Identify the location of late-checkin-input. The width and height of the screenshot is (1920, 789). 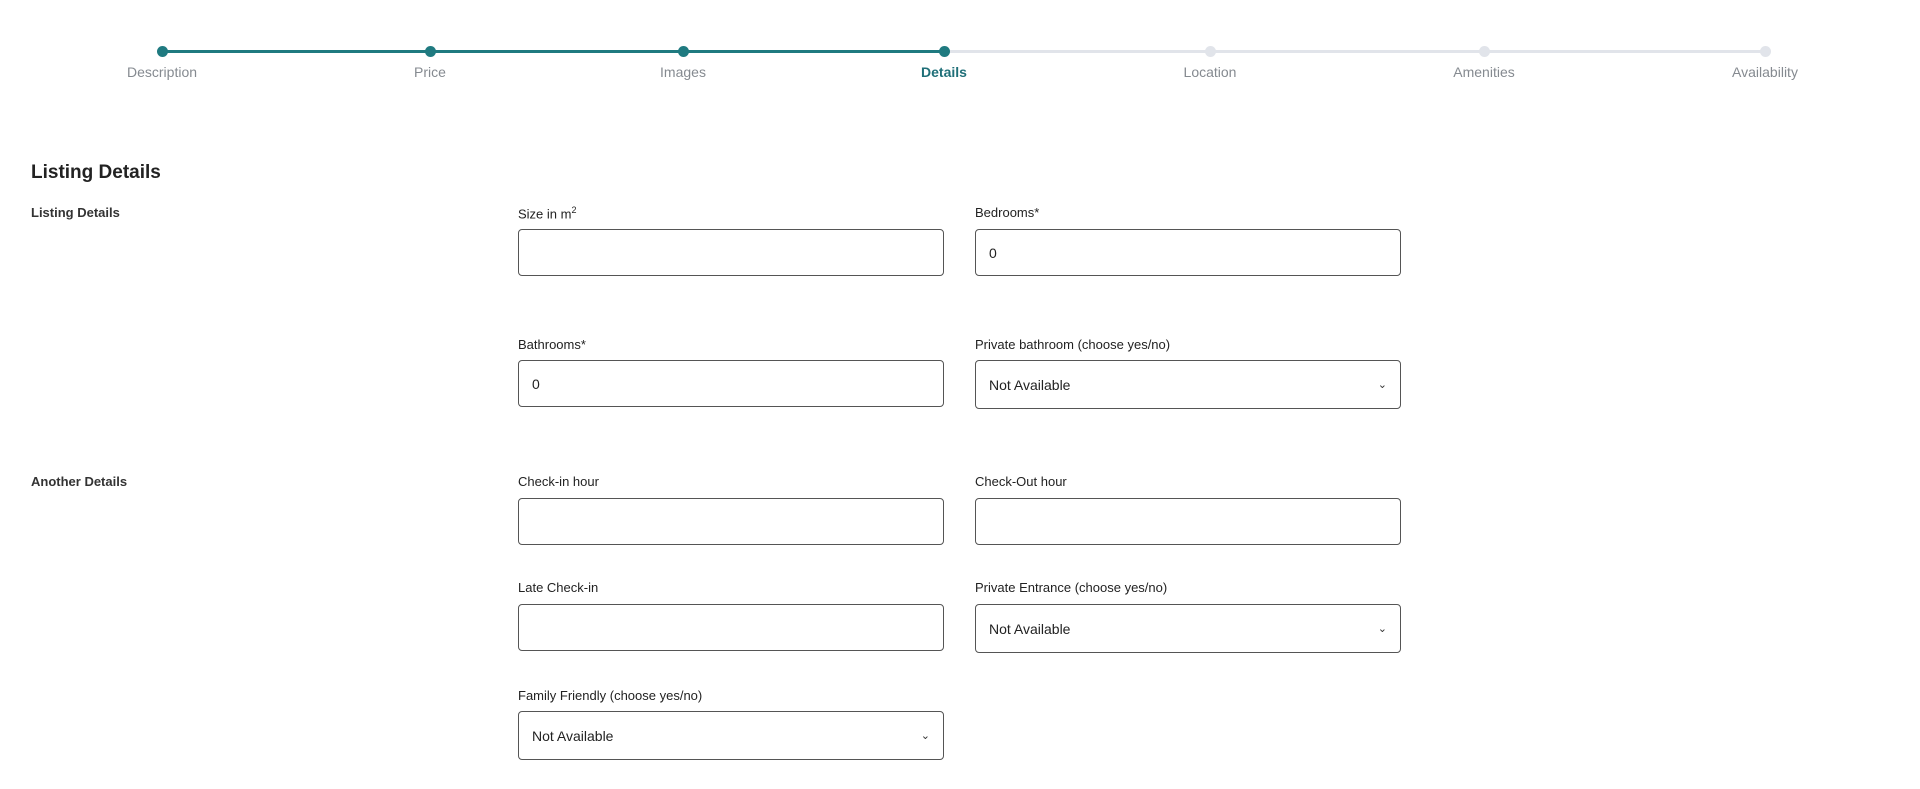
(731, 627).